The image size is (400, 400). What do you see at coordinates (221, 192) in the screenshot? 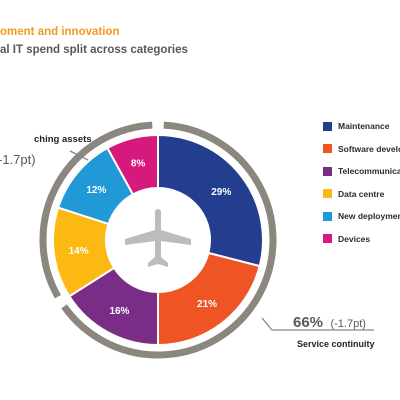
I see `data-label-maintenance: 29%` at bounding box center [221, 192].